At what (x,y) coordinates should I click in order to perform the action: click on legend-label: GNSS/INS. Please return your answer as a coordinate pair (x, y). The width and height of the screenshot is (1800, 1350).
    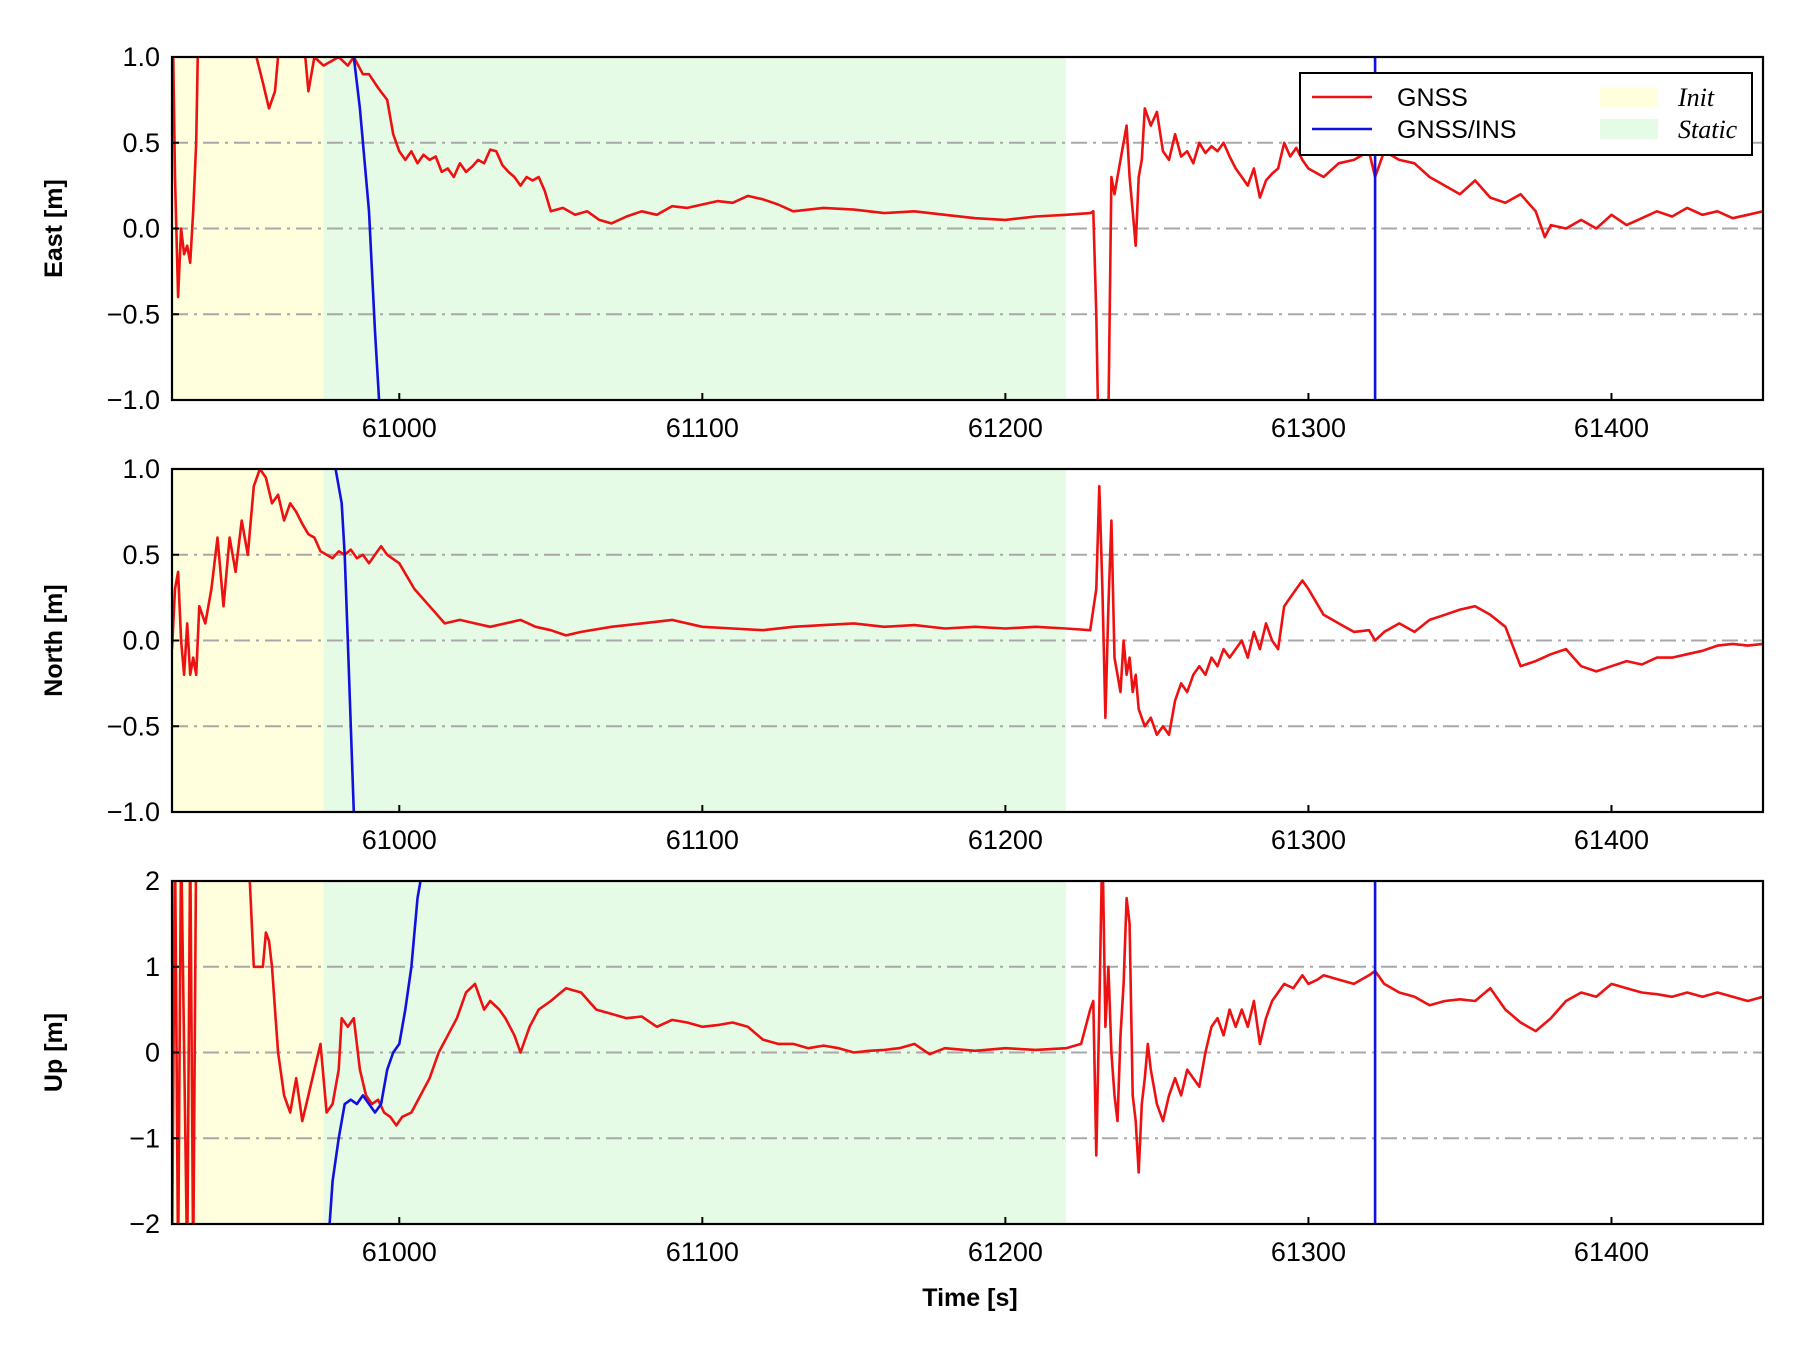
    Looking at the image, I should click on (1456, 130).